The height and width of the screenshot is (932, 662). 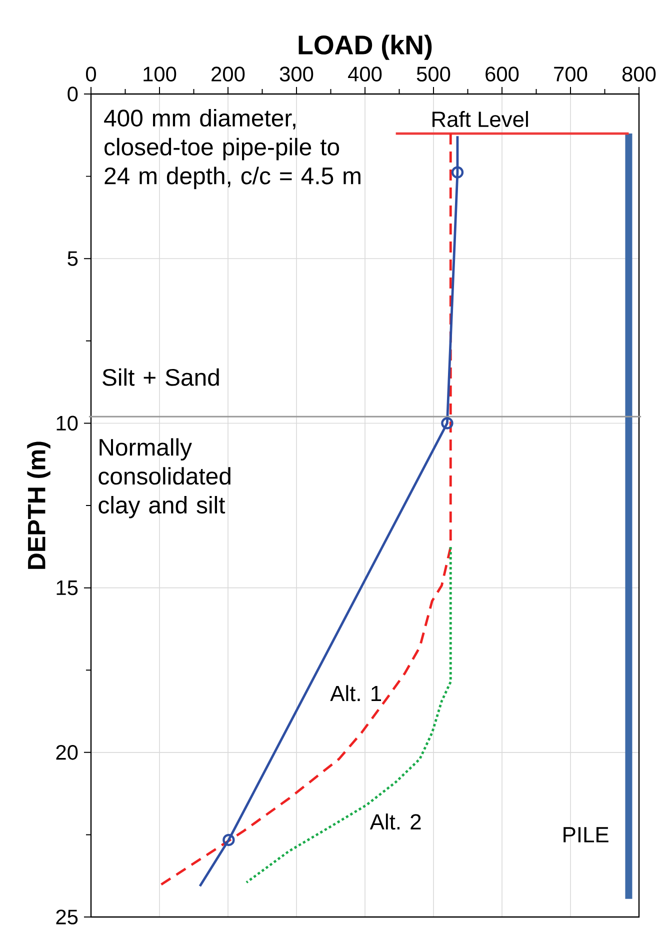 I want to click on x-tick-label: 800, so click(x=639, y=74).